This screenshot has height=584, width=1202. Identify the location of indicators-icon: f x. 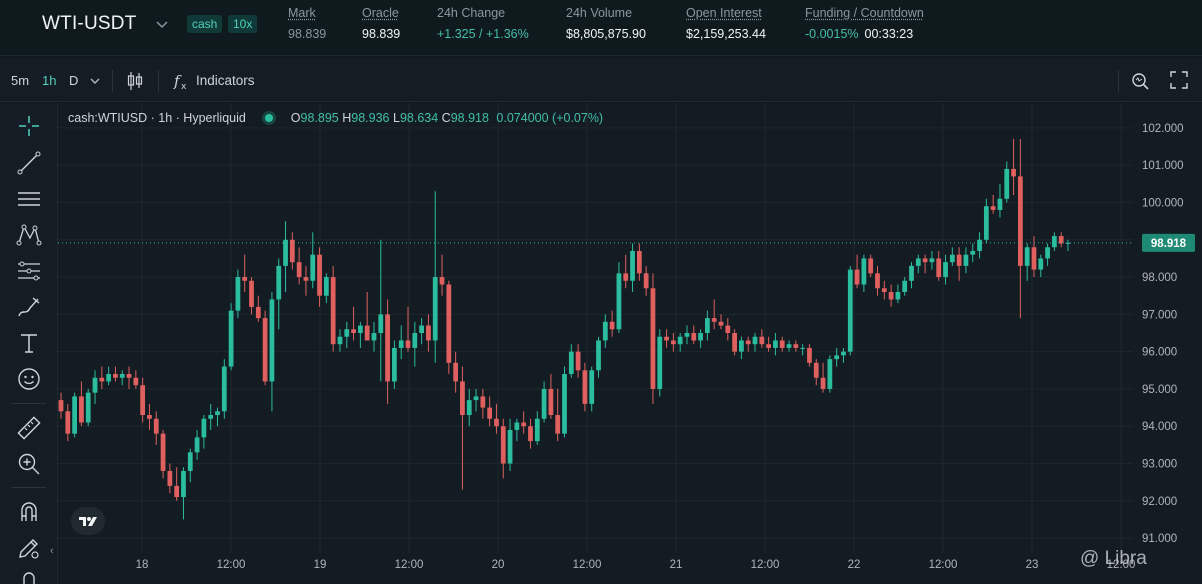
(182, 81).